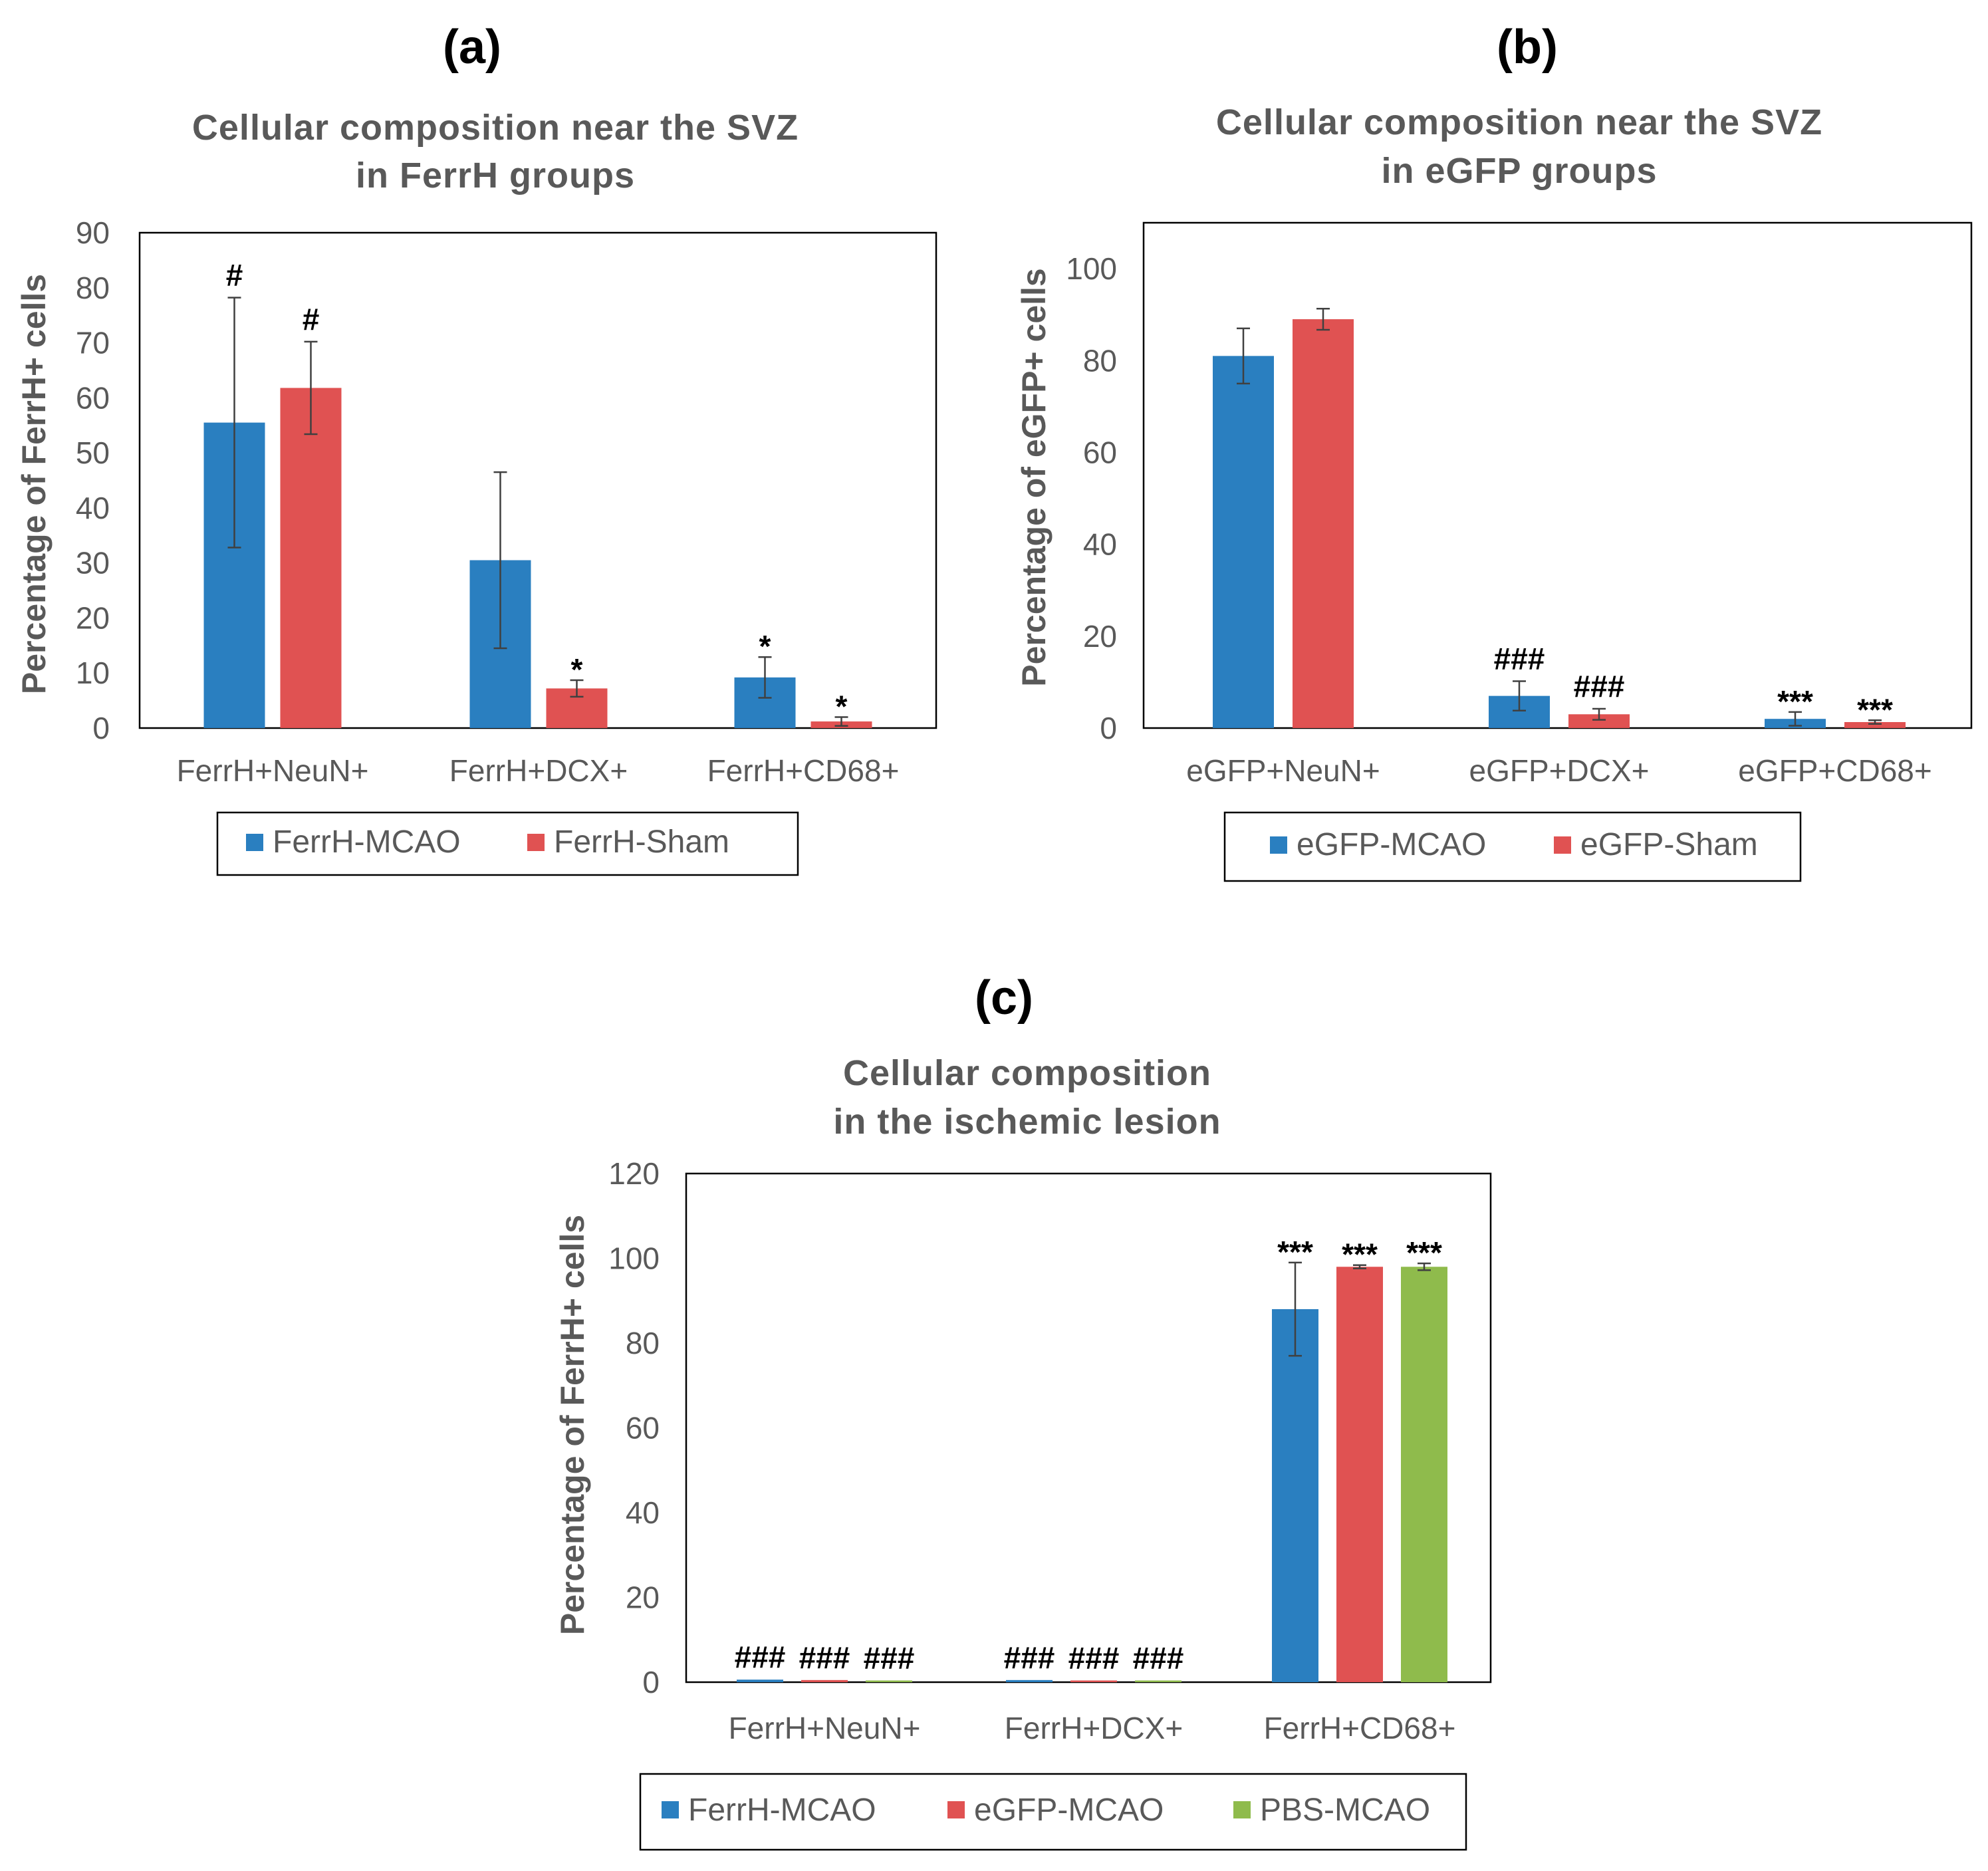 Image resolution: width=1988 pixels, height=1871 pixels. I want to click on x-category-label: eGFP+NeuN+, so click(1283, 770).